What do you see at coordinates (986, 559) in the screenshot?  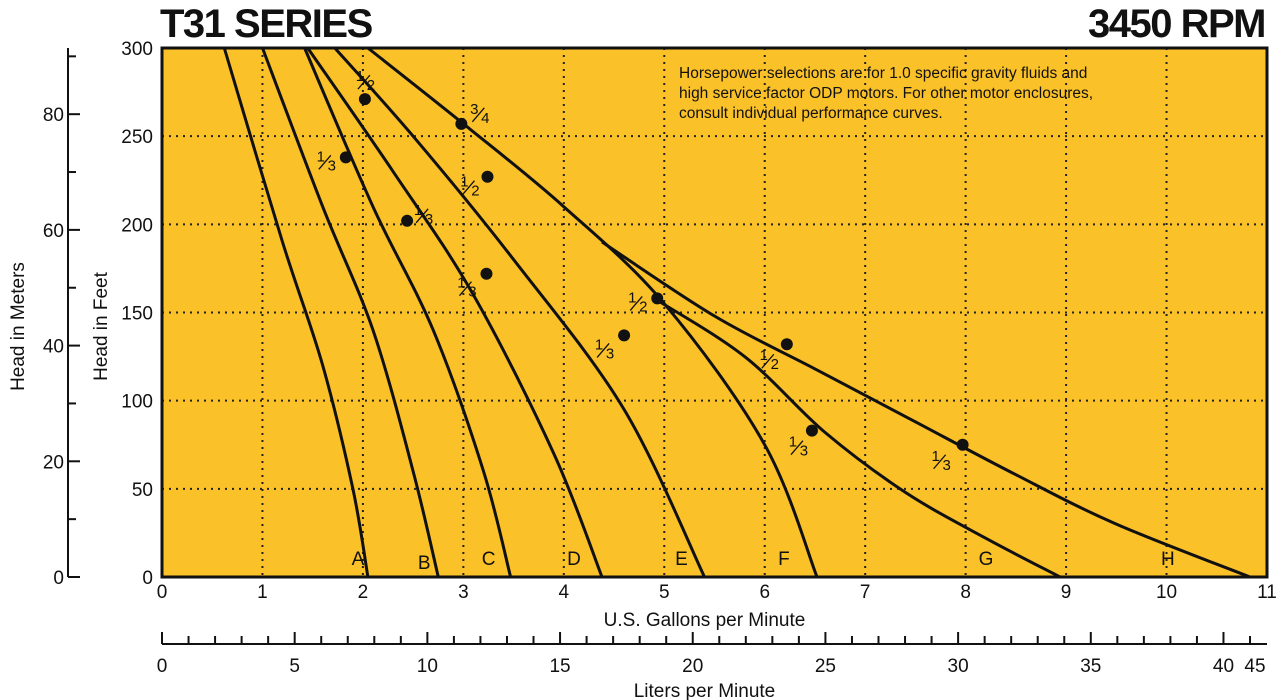 I see `curve-label-g: G` at bounding box center [986, 559].